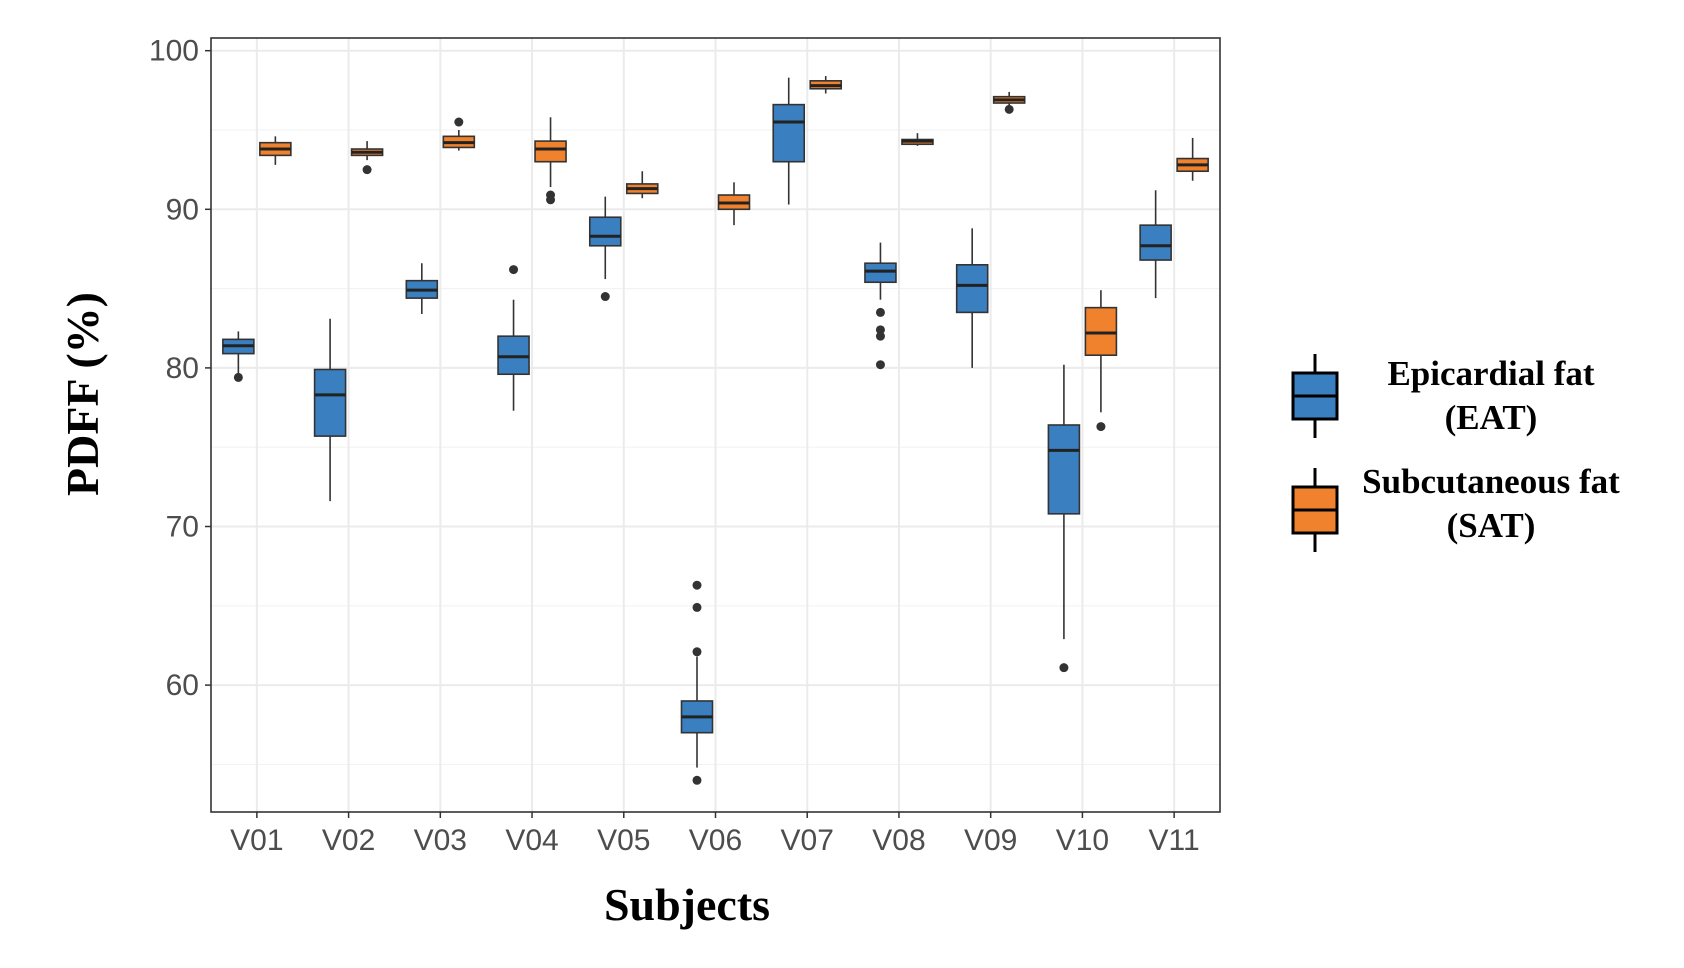 This screenshot has height=968, width=1684. I want to click on x-tick-label: V09, so click(990, 840).